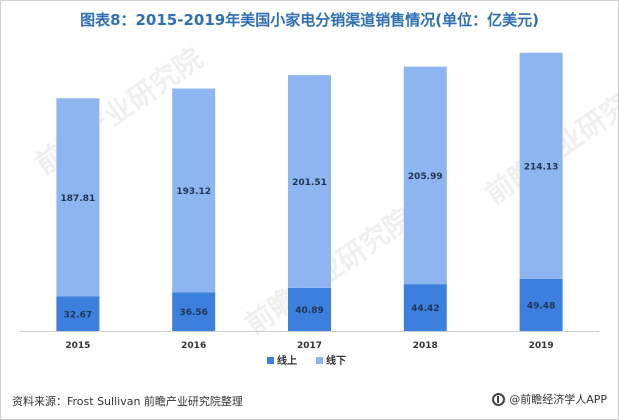 The width and height of the screenshot is (619, 420). I want to click on x-tick-label: 2019, so click(541, 346).